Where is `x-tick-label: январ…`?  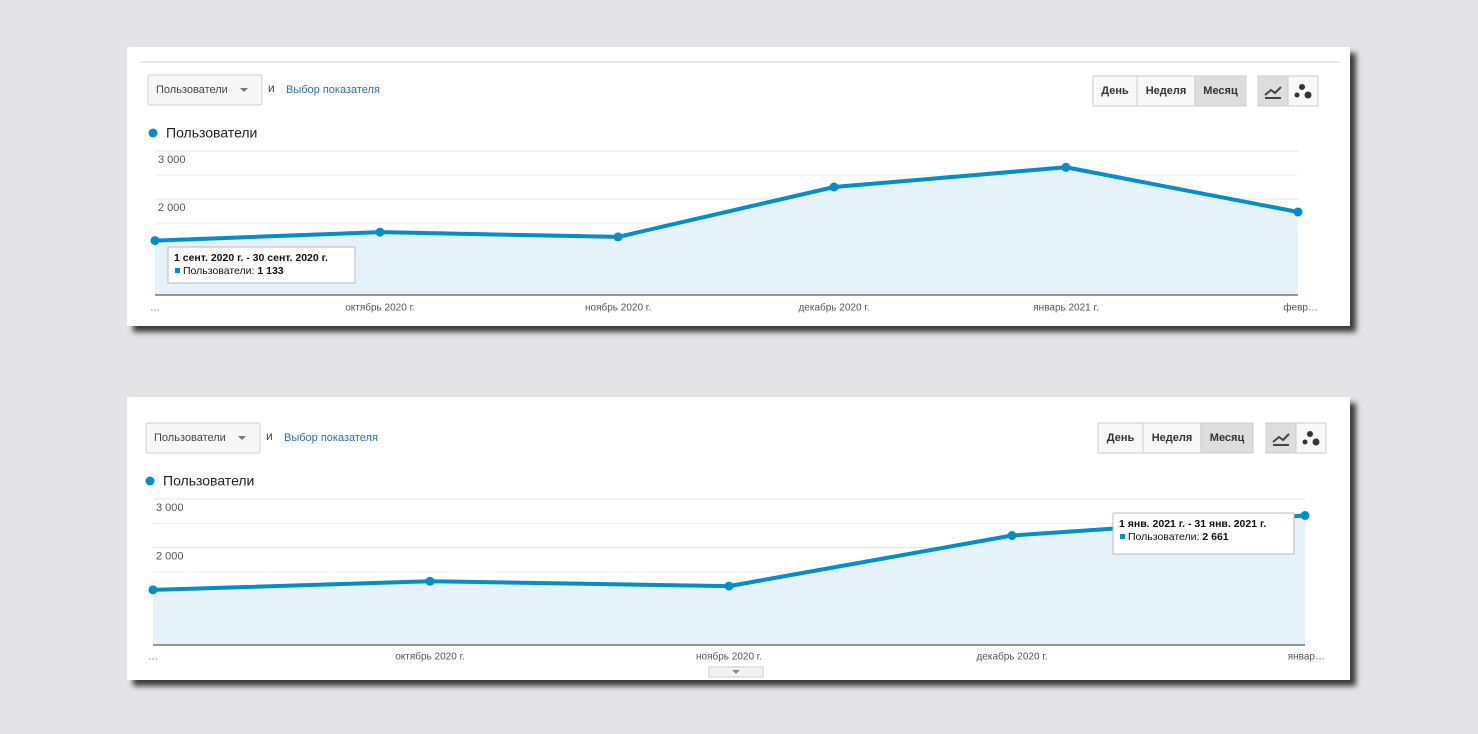 x-tick-label: январ… is located at coordinates (1306, 657).